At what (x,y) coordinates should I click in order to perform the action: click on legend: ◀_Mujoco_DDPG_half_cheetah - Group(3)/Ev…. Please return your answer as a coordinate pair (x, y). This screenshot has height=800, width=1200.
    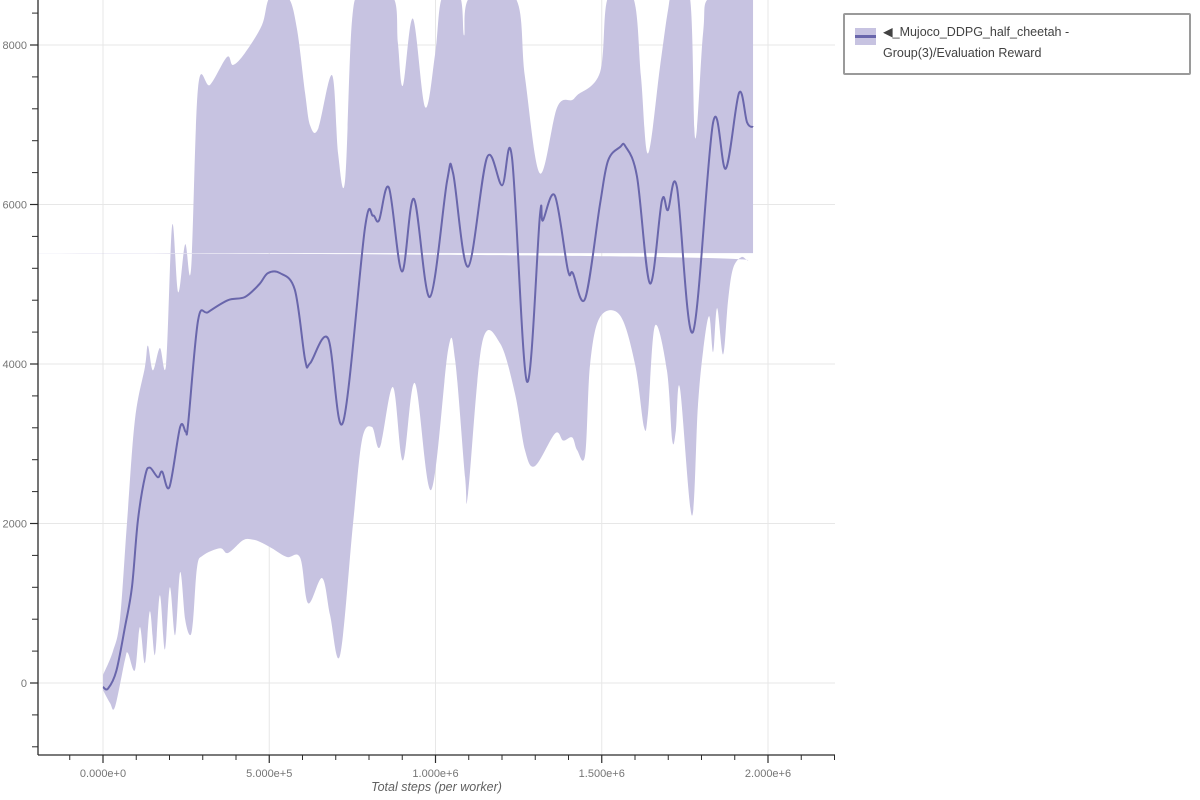
    Looking at the image, I should click on (1017, 44).